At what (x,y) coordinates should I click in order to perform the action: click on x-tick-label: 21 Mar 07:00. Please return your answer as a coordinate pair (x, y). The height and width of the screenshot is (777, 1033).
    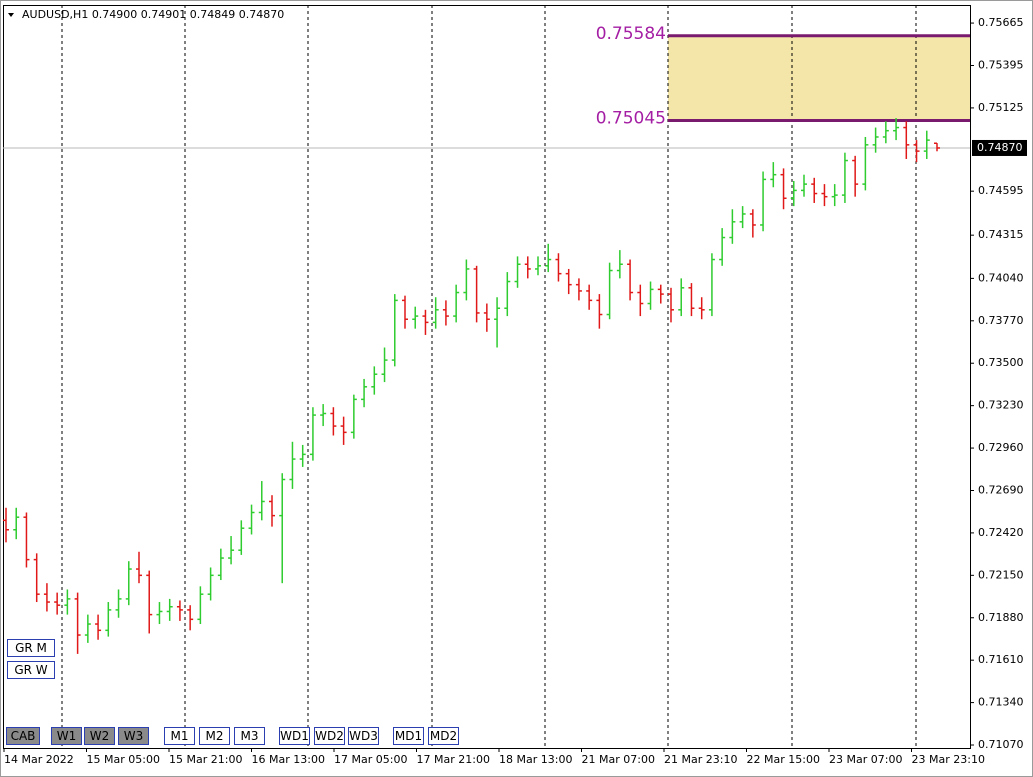
    Looking at the image, I should click on (618, 759).